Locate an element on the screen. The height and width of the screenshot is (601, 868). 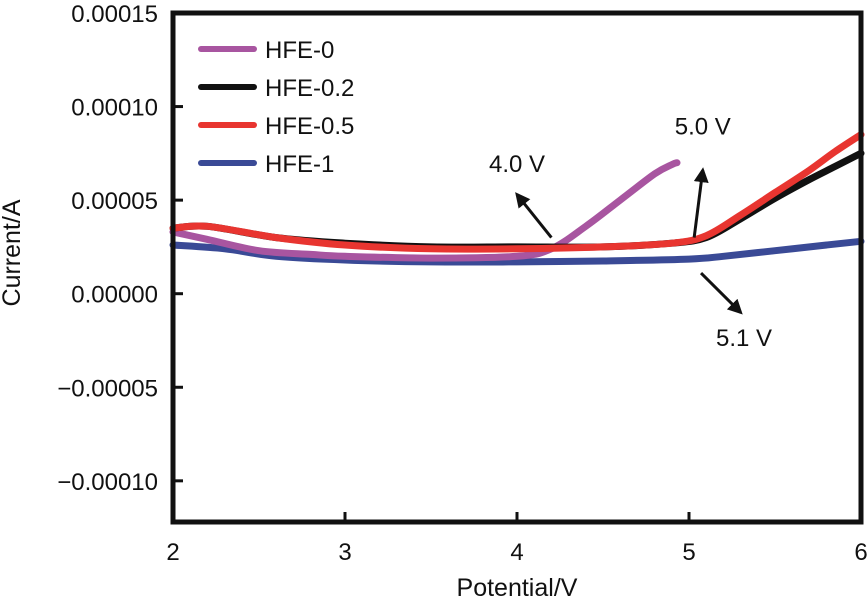
annotation-layer: 4.0 V 5.0 V 5.1 V is located at coordinates (630, 233).